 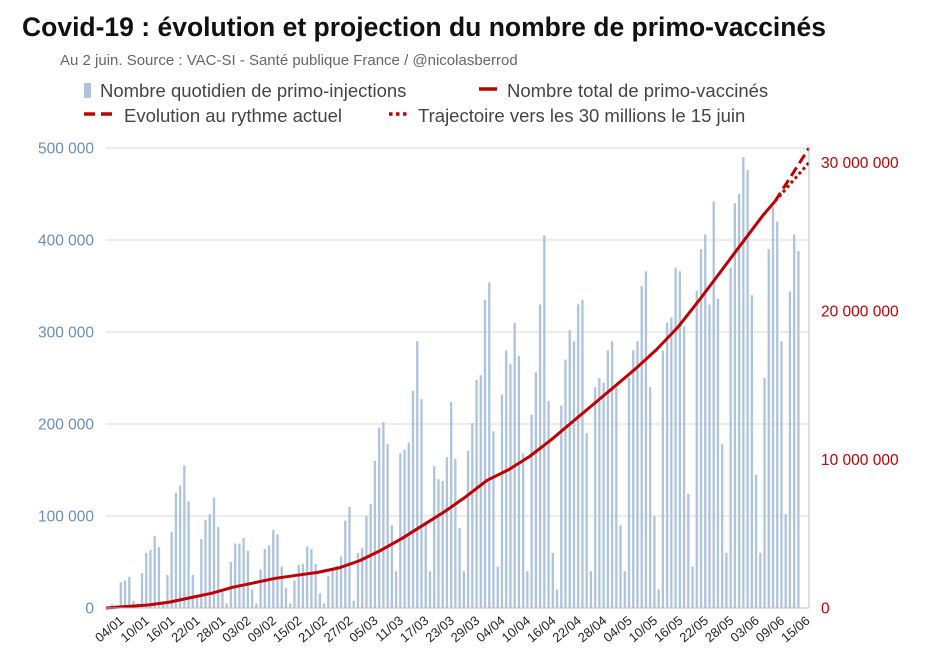 I want to click on x-axis-tick-label: 27/02, so click(x=338, y=629).